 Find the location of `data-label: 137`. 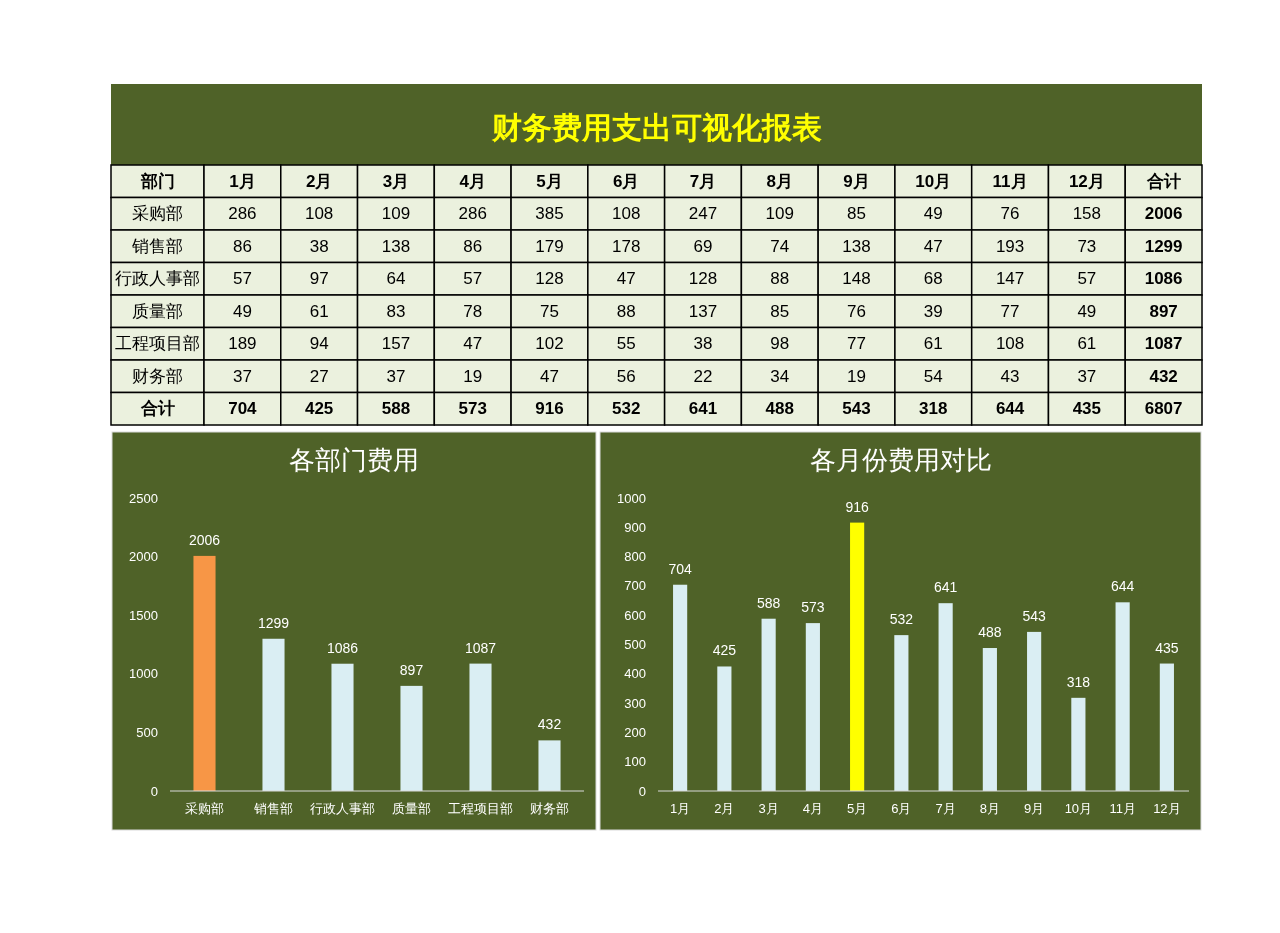

data-label: 137 is located at coordinates (703, 311).